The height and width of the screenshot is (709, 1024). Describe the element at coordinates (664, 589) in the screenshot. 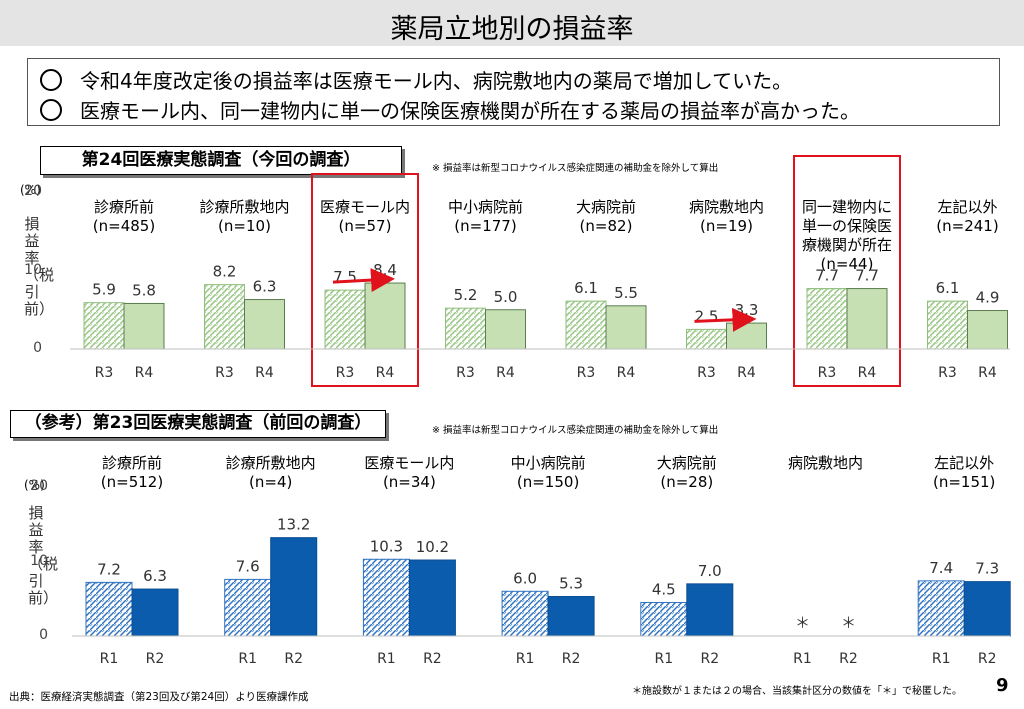

I see `value-label: 4.5` at that location.